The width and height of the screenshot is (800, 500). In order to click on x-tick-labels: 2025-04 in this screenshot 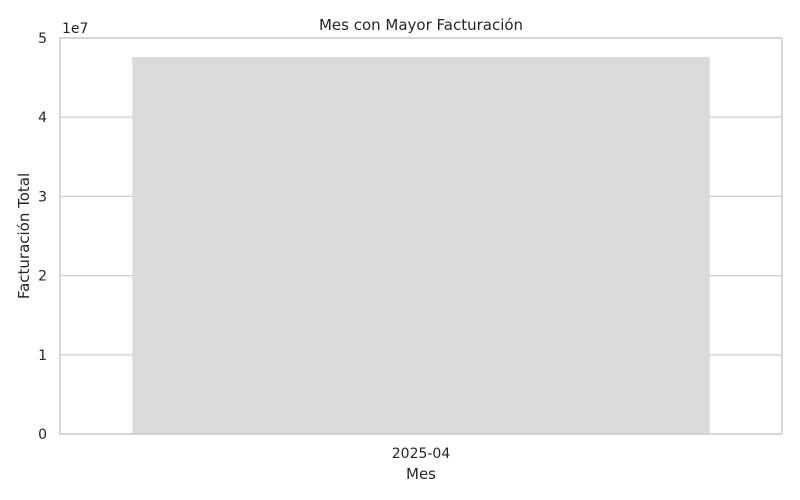, I will do `click(421, 454)`.